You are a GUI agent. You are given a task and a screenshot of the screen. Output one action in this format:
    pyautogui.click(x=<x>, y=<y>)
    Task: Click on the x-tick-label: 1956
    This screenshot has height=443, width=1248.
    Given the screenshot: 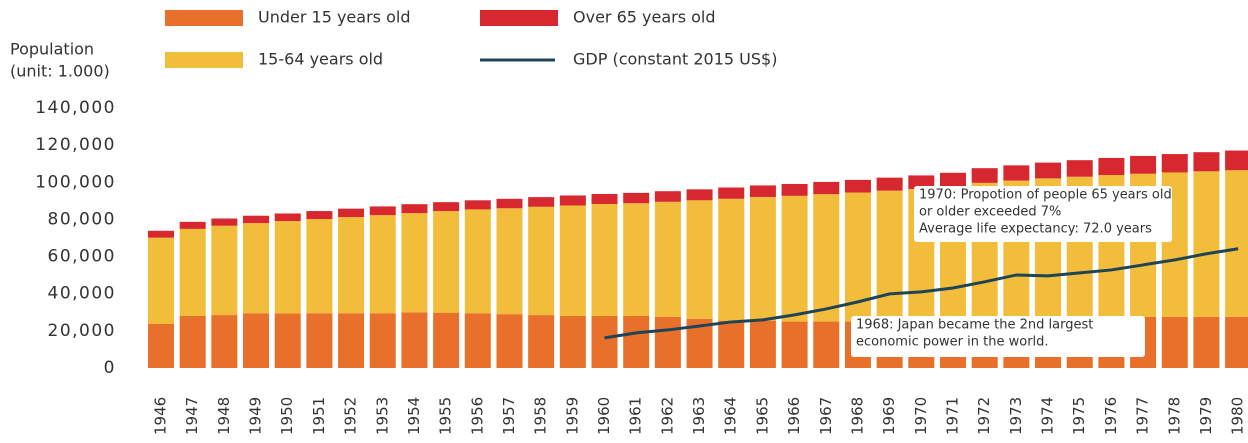 What is the action you would take?
    pyautogui.click(x=477, y=416)
    